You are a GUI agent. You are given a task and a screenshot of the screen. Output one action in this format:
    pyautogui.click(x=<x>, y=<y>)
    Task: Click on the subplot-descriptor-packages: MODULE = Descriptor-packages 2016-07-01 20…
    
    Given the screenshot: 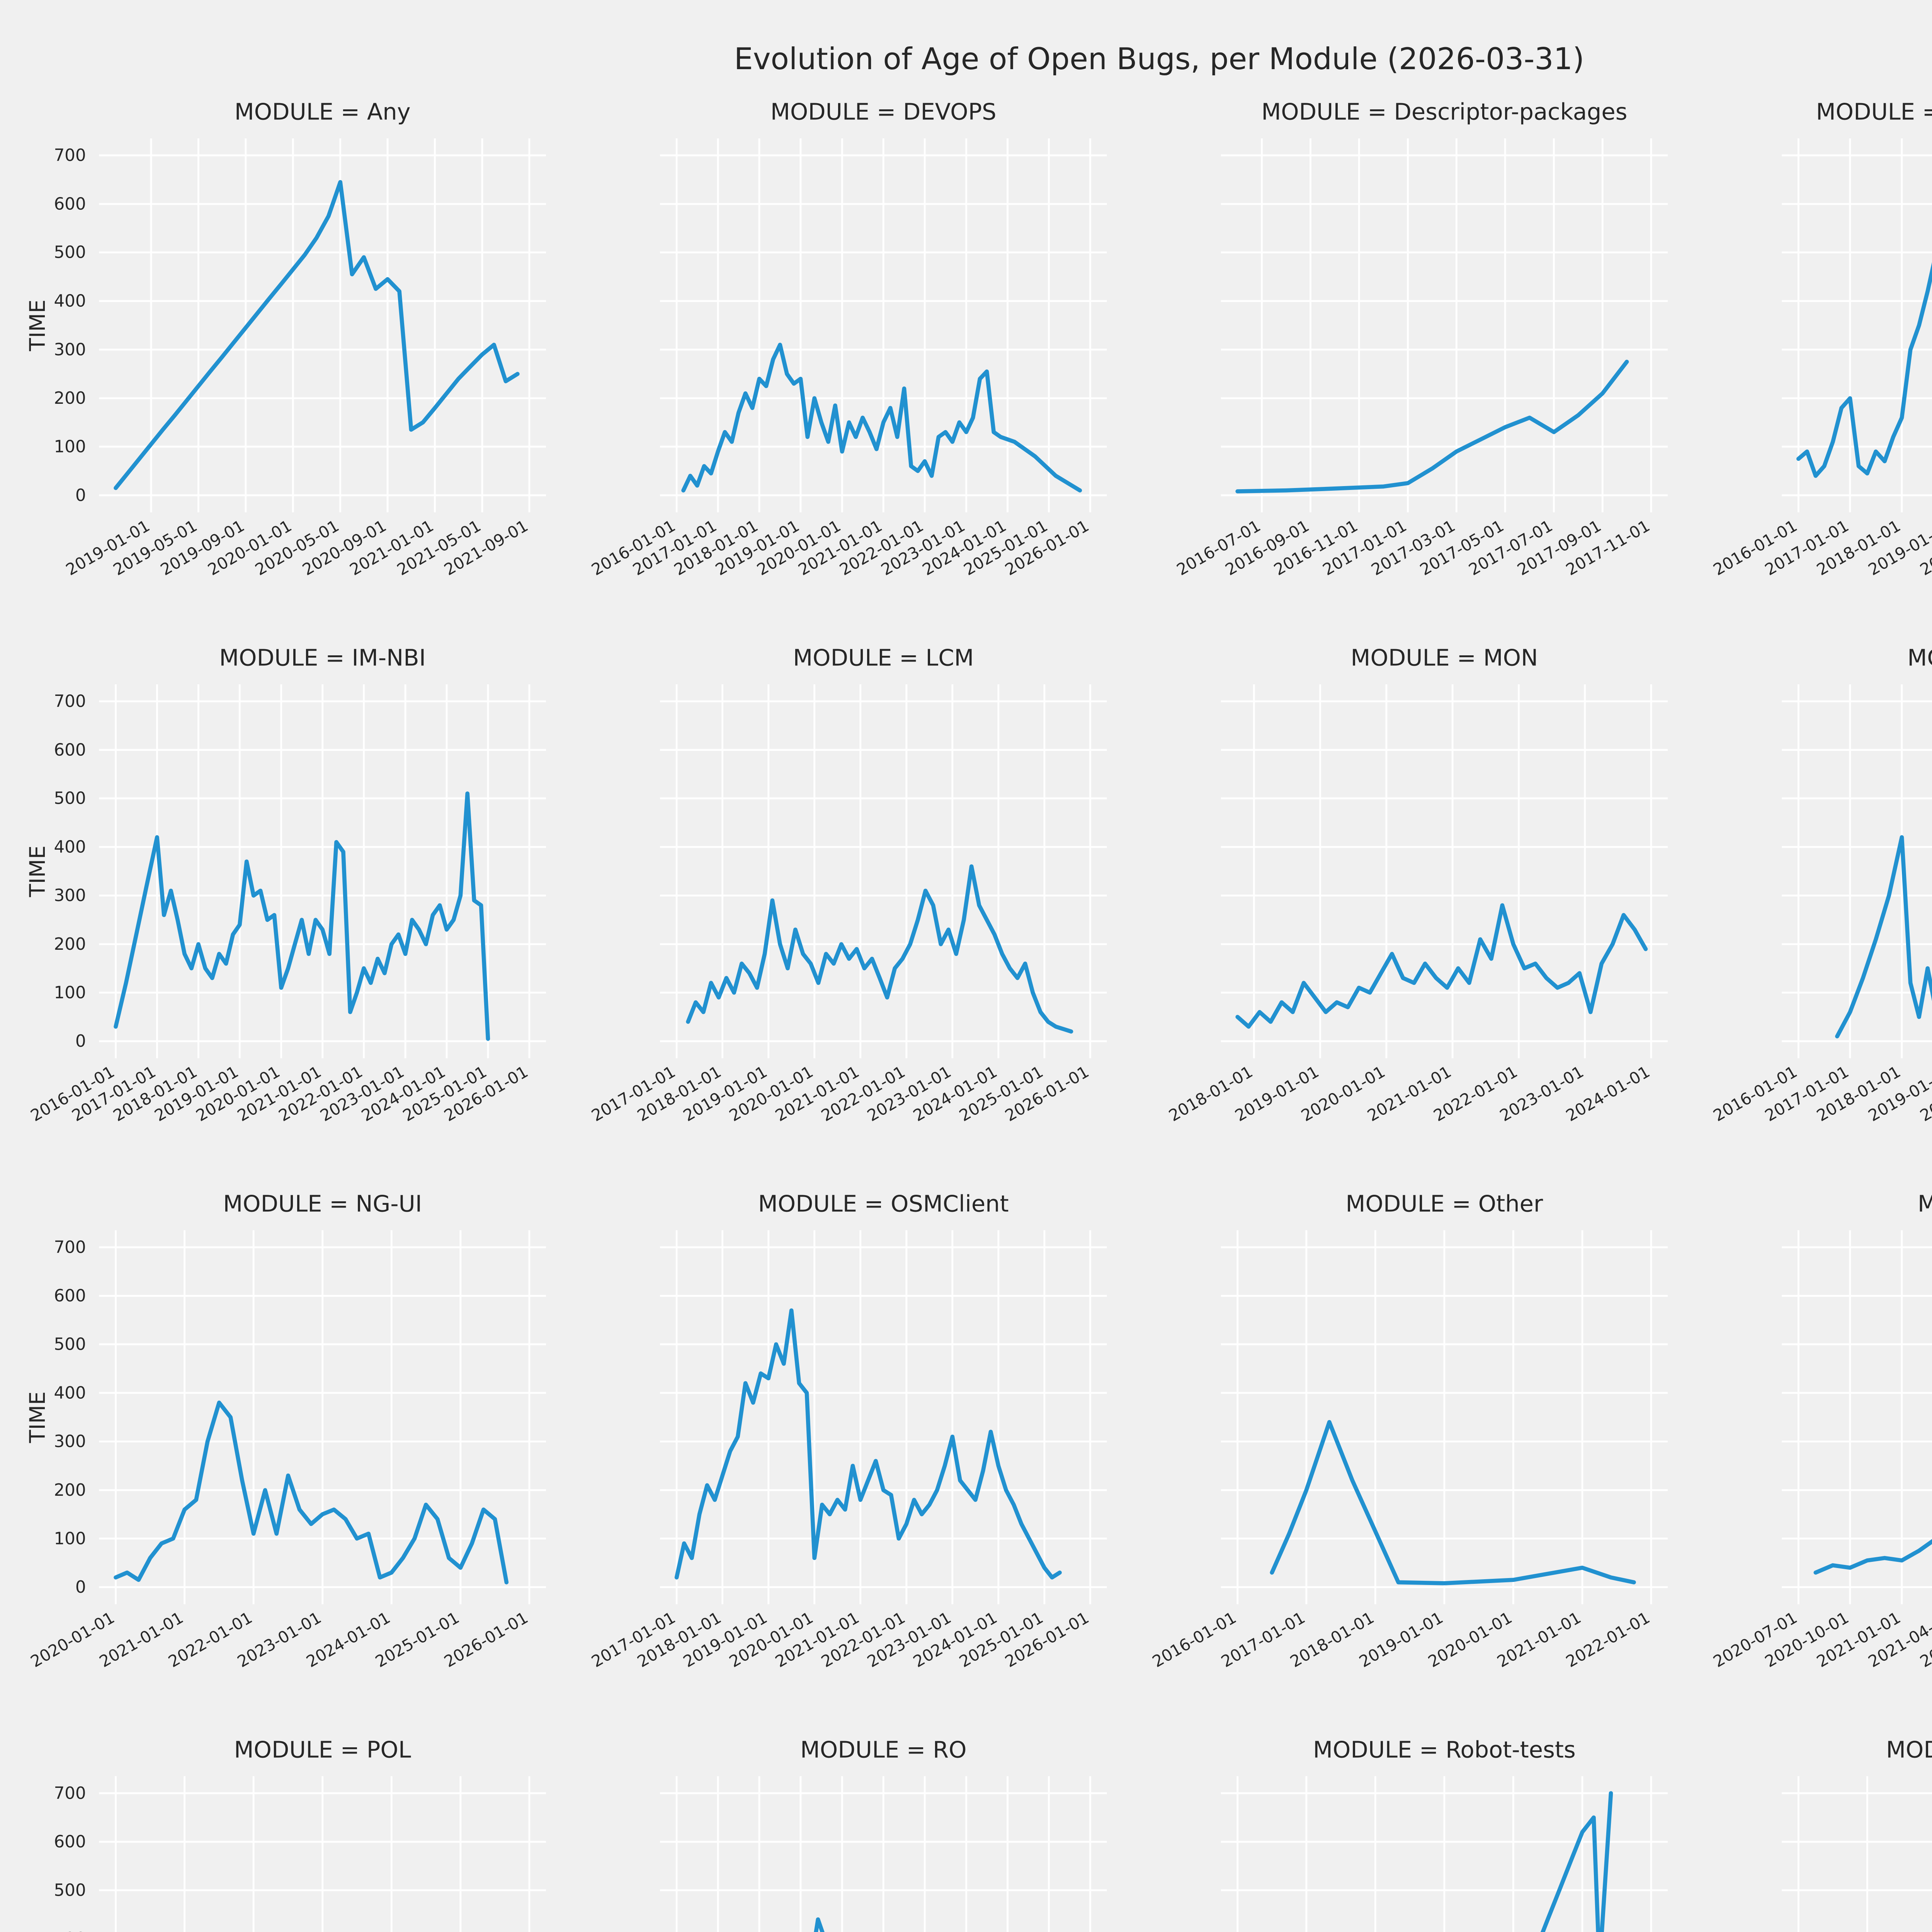 What is the action you would take?
    pyautogui.click(x=1428, y=366)
    